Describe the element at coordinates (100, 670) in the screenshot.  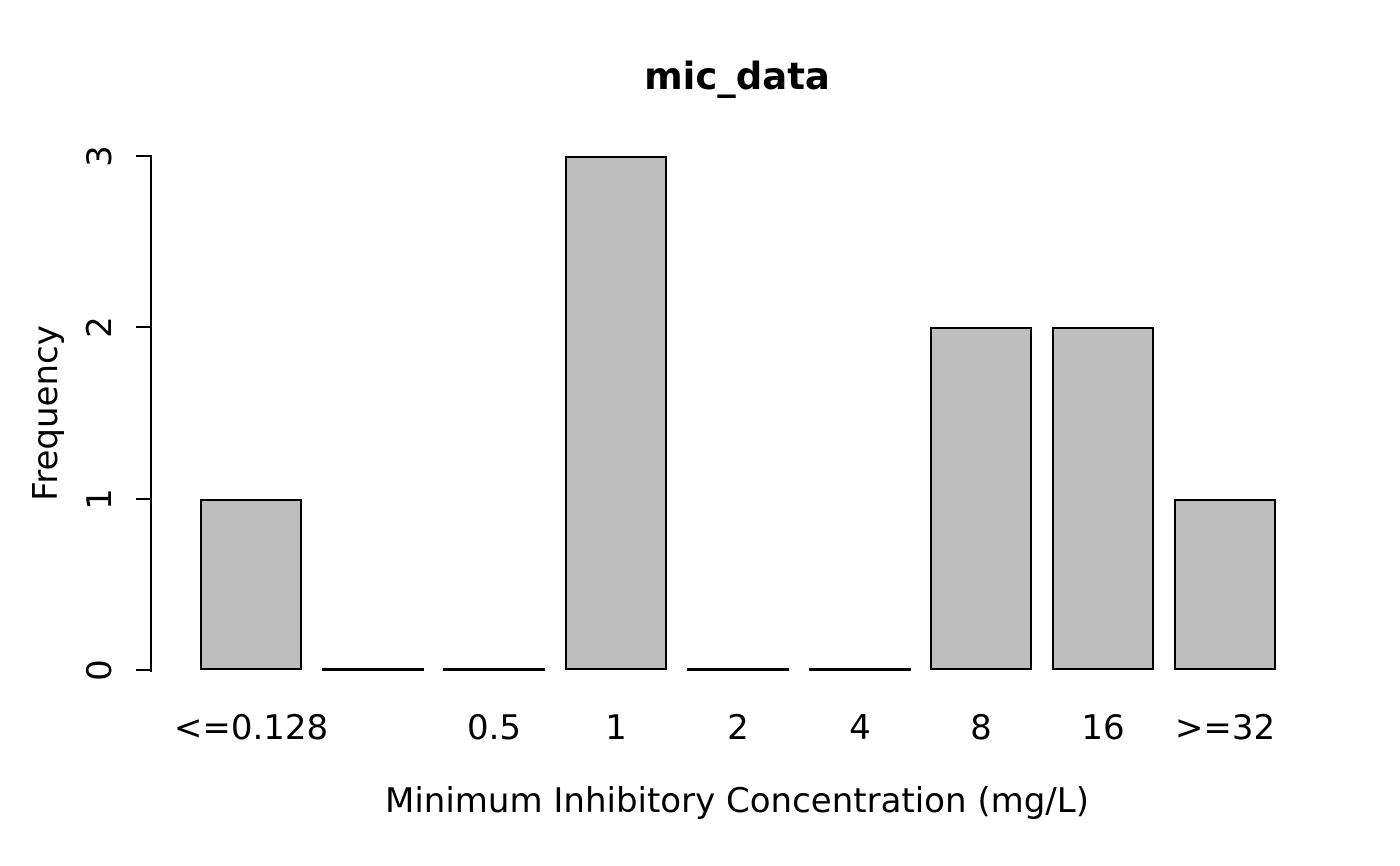
I see `y-tick-label-0: 0` at that location.